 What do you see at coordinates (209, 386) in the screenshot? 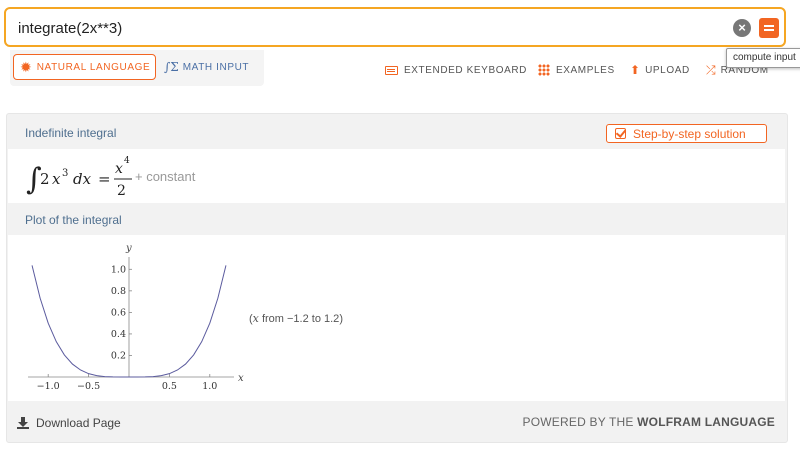
I see `x-tick-label: 1.0` at bounding box center [209, 386].